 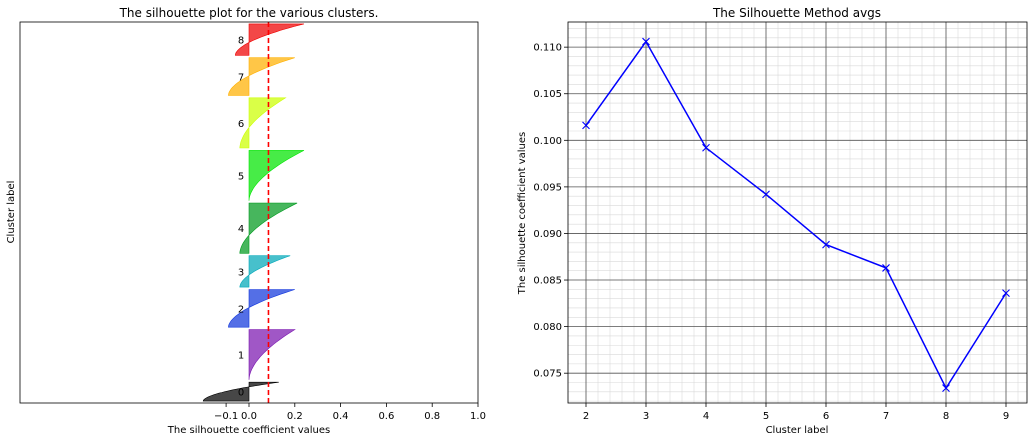 I want to click on cluster-3-label: 3, so click(x=241, y=272).